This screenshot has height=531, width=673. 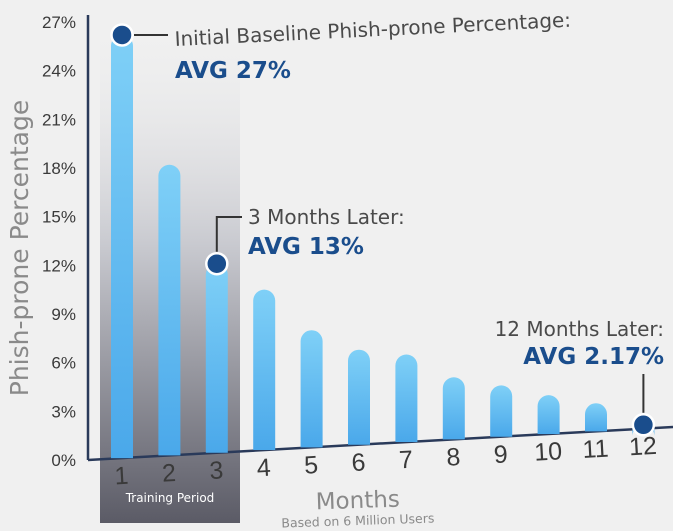 I want to click on annotation-value: AVG 2.17%, so click(x=593, y=357).